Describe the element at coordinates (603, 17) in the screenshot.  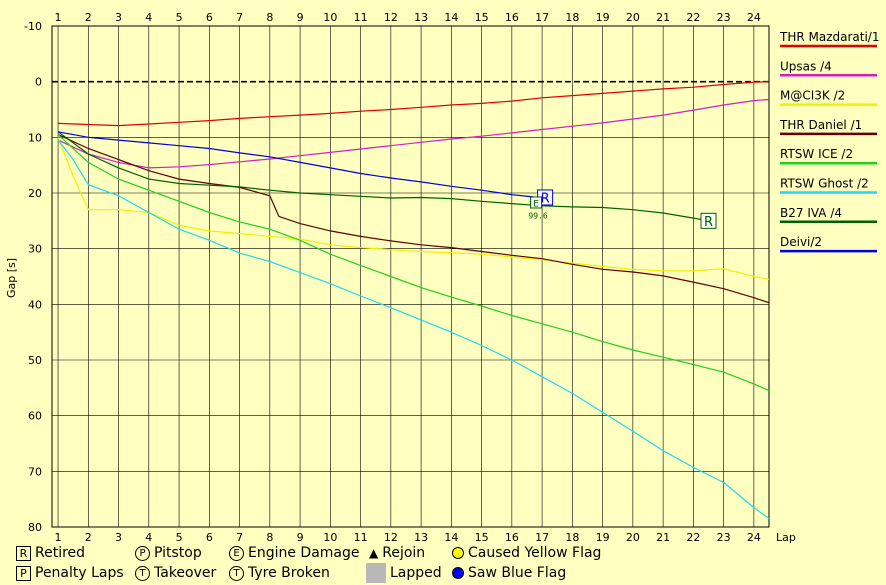
I see `x-tick-label-top: 19` at that location.